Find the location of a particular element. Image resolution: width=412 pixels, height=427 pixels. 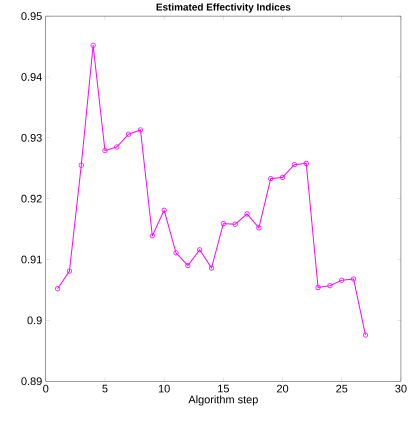

x-axis-title: Algorithm step is located at coordinates (223, 400).